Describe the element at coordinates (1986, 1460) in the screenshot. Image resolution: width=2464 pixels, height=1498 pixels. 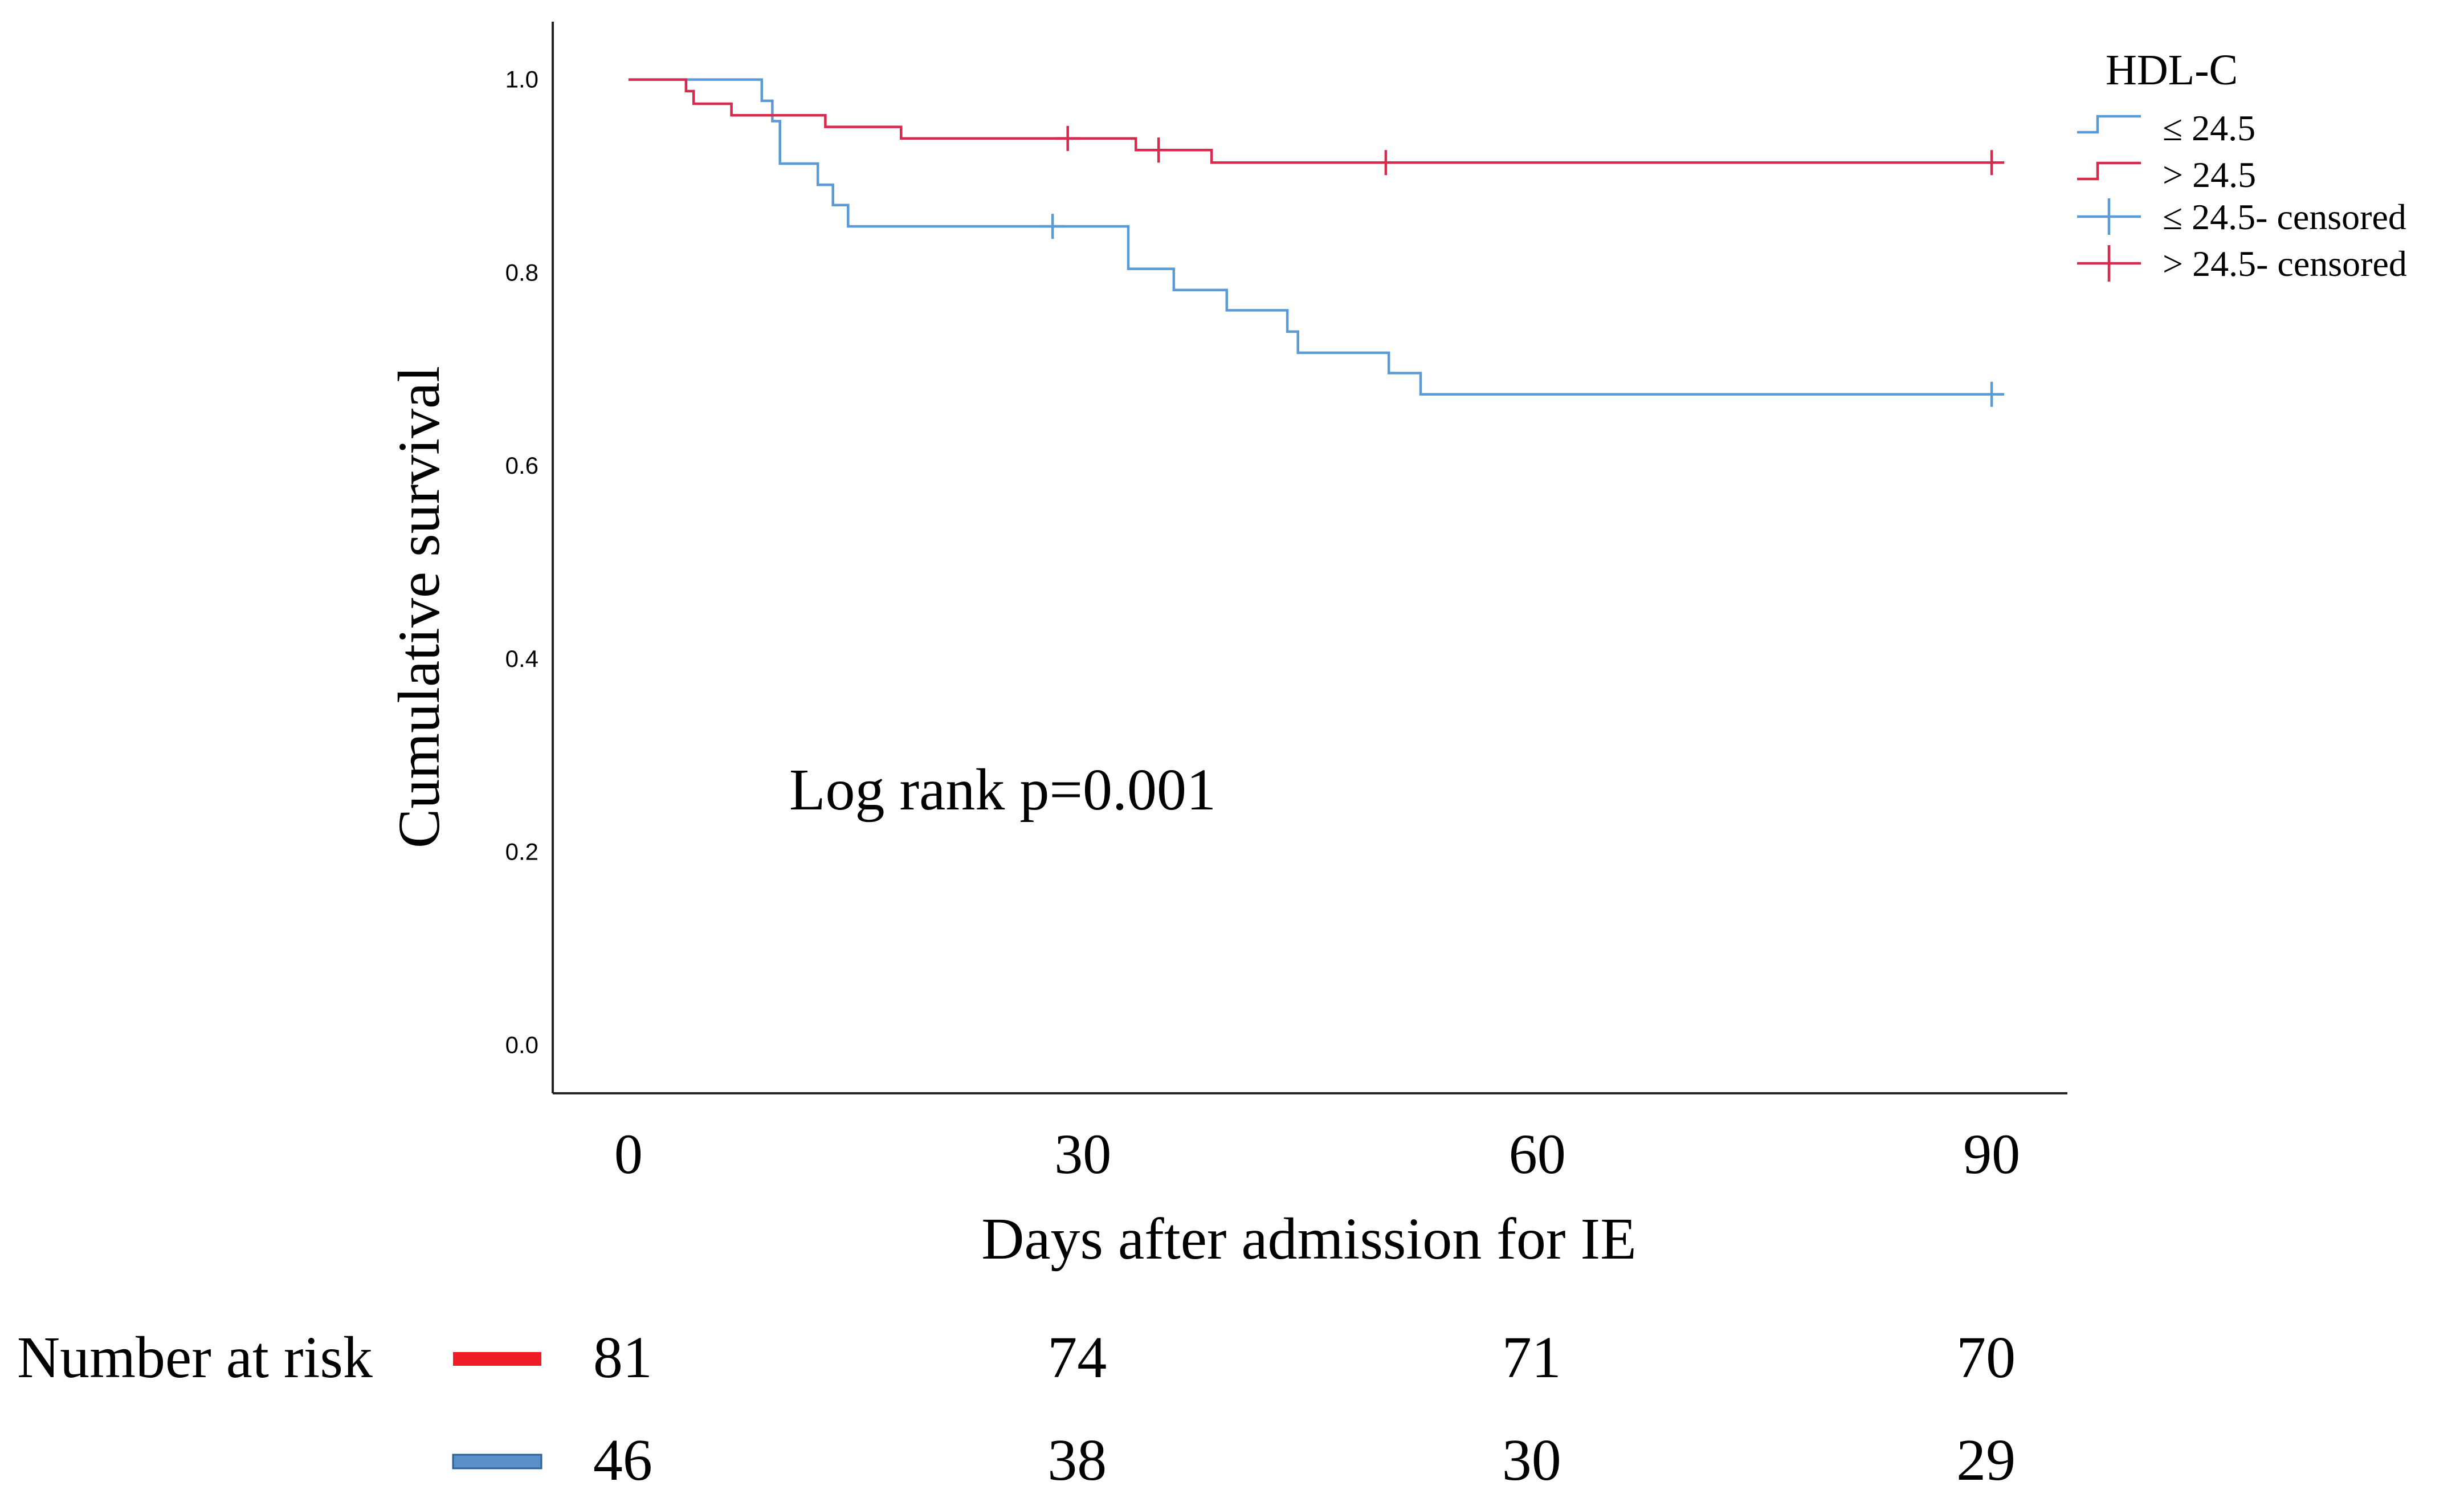
I see `risk-table-count: 29` at that location.